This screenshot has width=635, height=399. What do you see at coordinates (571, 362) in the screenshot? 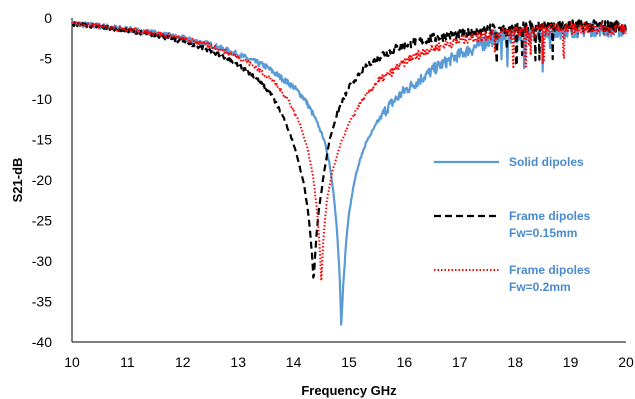
I see `x-tick-label: 19` at bounding box center [571, 362].